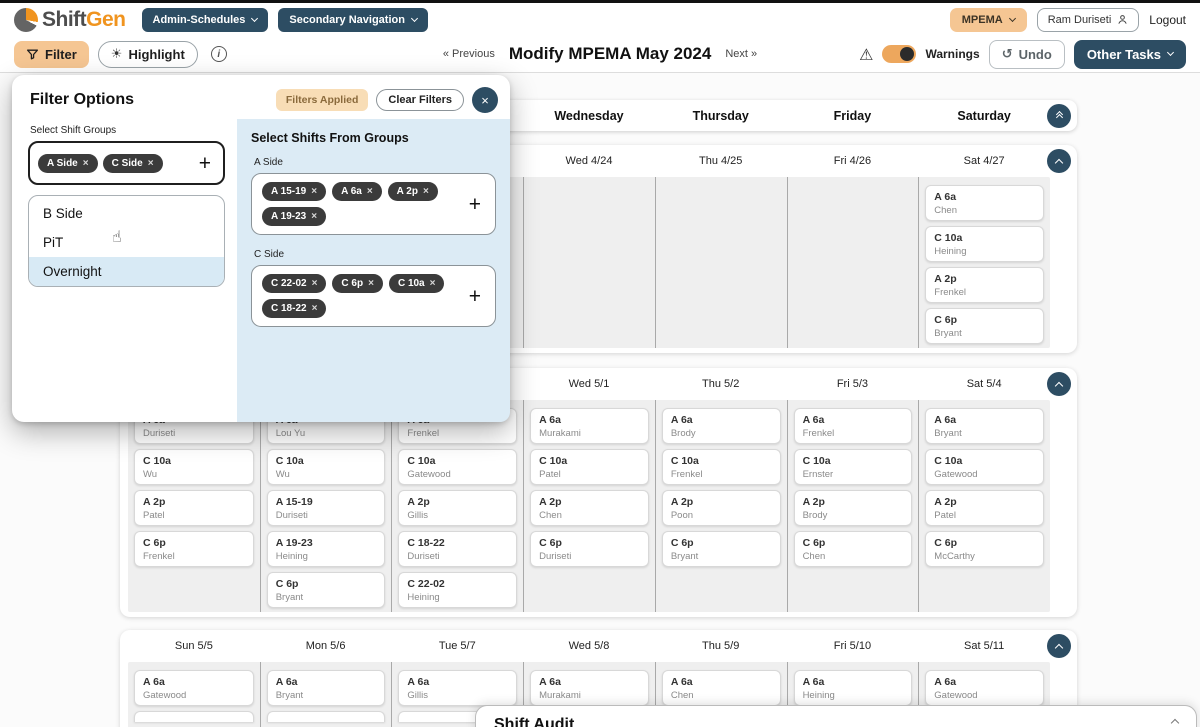 The width and height of the screenshot is (1200, 727). I want to click on shift-card: A 15-19 Duriseti, so click(326, 508).